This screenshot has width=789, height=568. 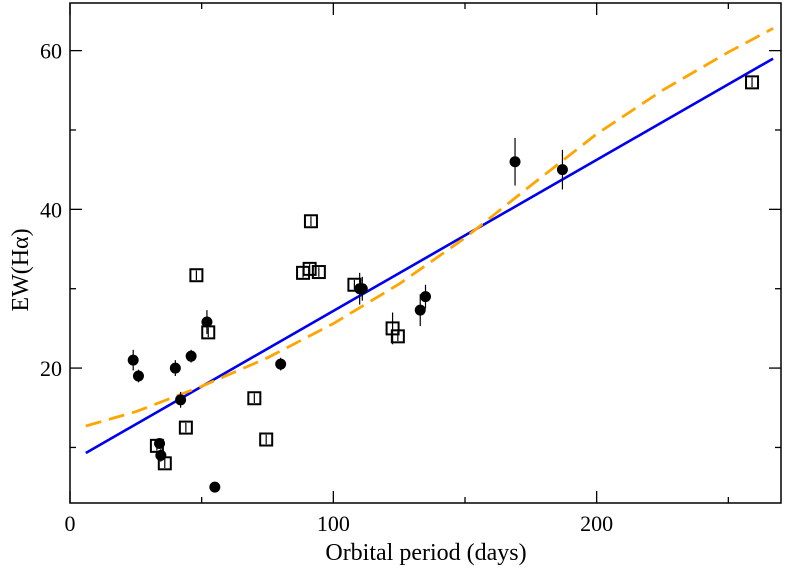 What do you see at coordinates (21, 269) in the screenshot?
I see `y-axis-label: EW(Hα)` at bounding box center [21, 269].